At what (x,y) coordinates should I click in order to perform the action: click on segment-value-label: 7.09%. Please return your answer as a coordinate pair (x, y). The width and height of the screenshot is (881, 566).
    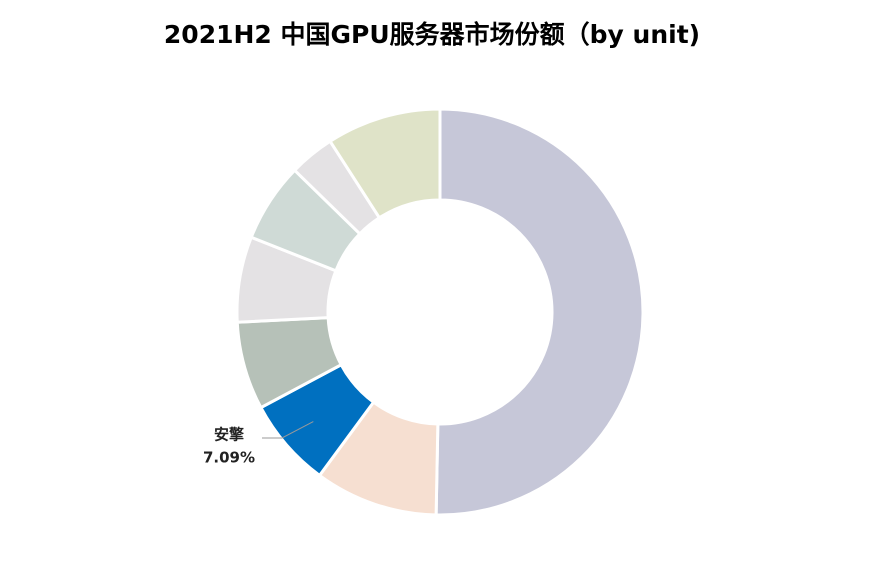
    Looking at the image, I should click on (229, 458).